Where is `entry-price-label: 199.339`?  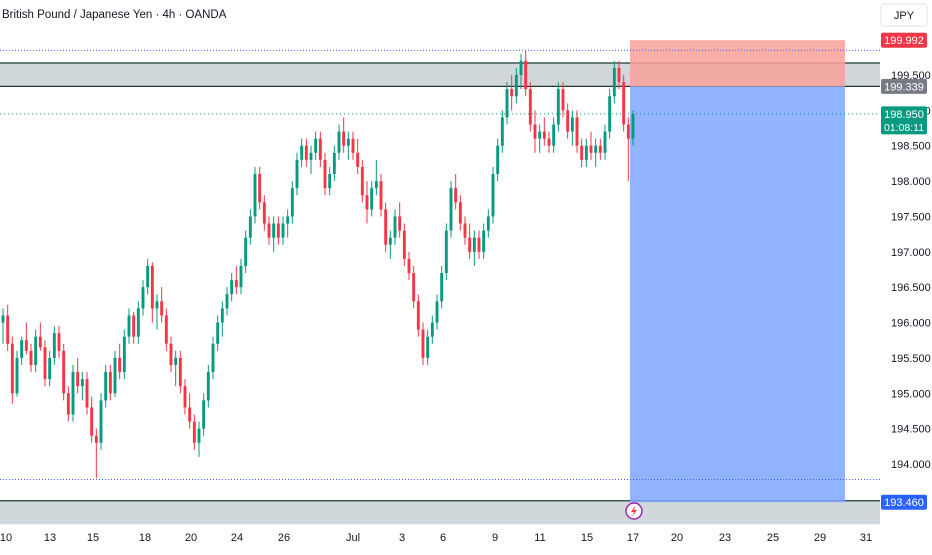 entry-price-label: 199.339 is located at coordinates (904, 86).